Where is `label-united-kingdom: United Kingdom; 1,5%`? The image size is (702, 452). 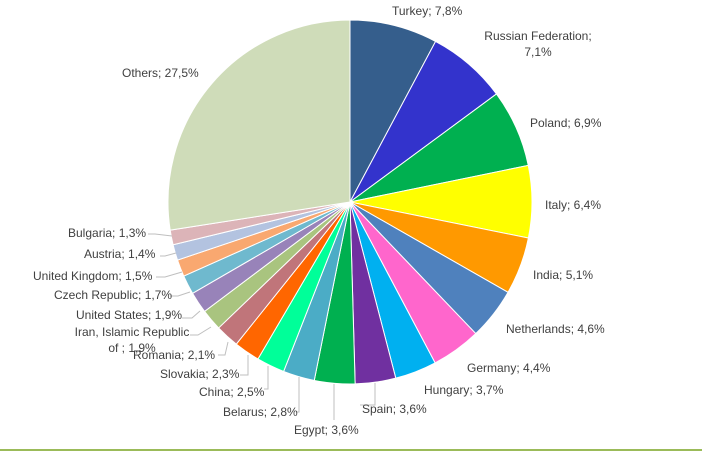 label-united-kingdom: United Kingdom; 1,5% is located at coordinates (93, 276).